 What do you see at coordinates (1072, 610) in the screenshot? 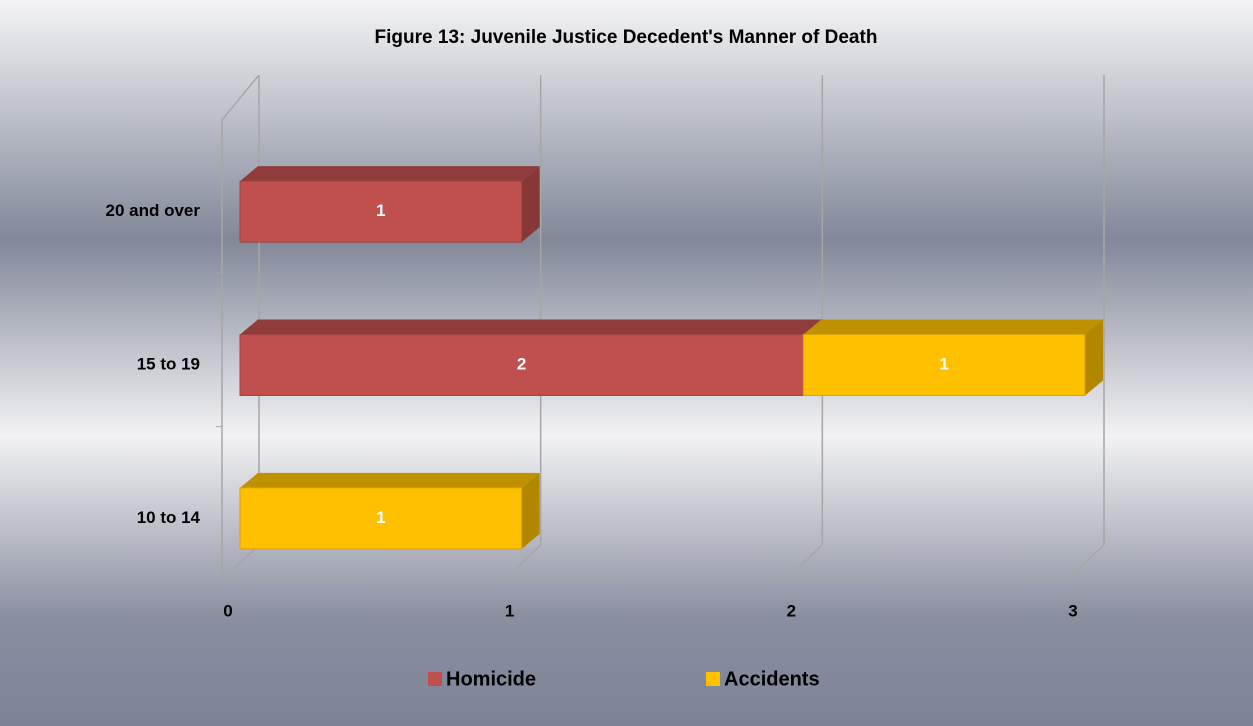
I see `x-tick-label: 3` at bounding box center [1072, 610].